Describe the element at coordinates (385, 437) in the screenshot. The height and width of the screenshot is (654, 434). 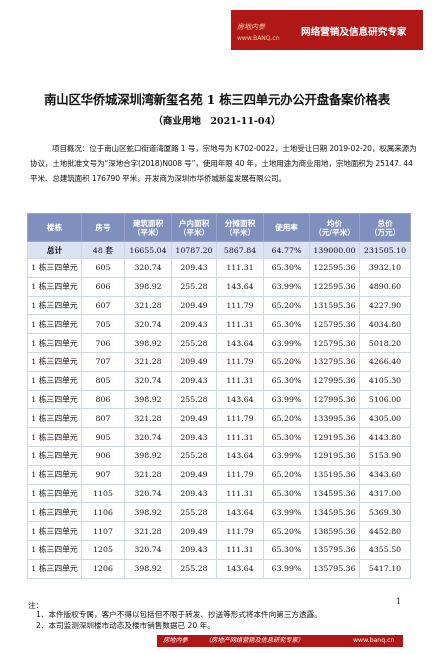
I see `table-cell: 4143.80` at that location.